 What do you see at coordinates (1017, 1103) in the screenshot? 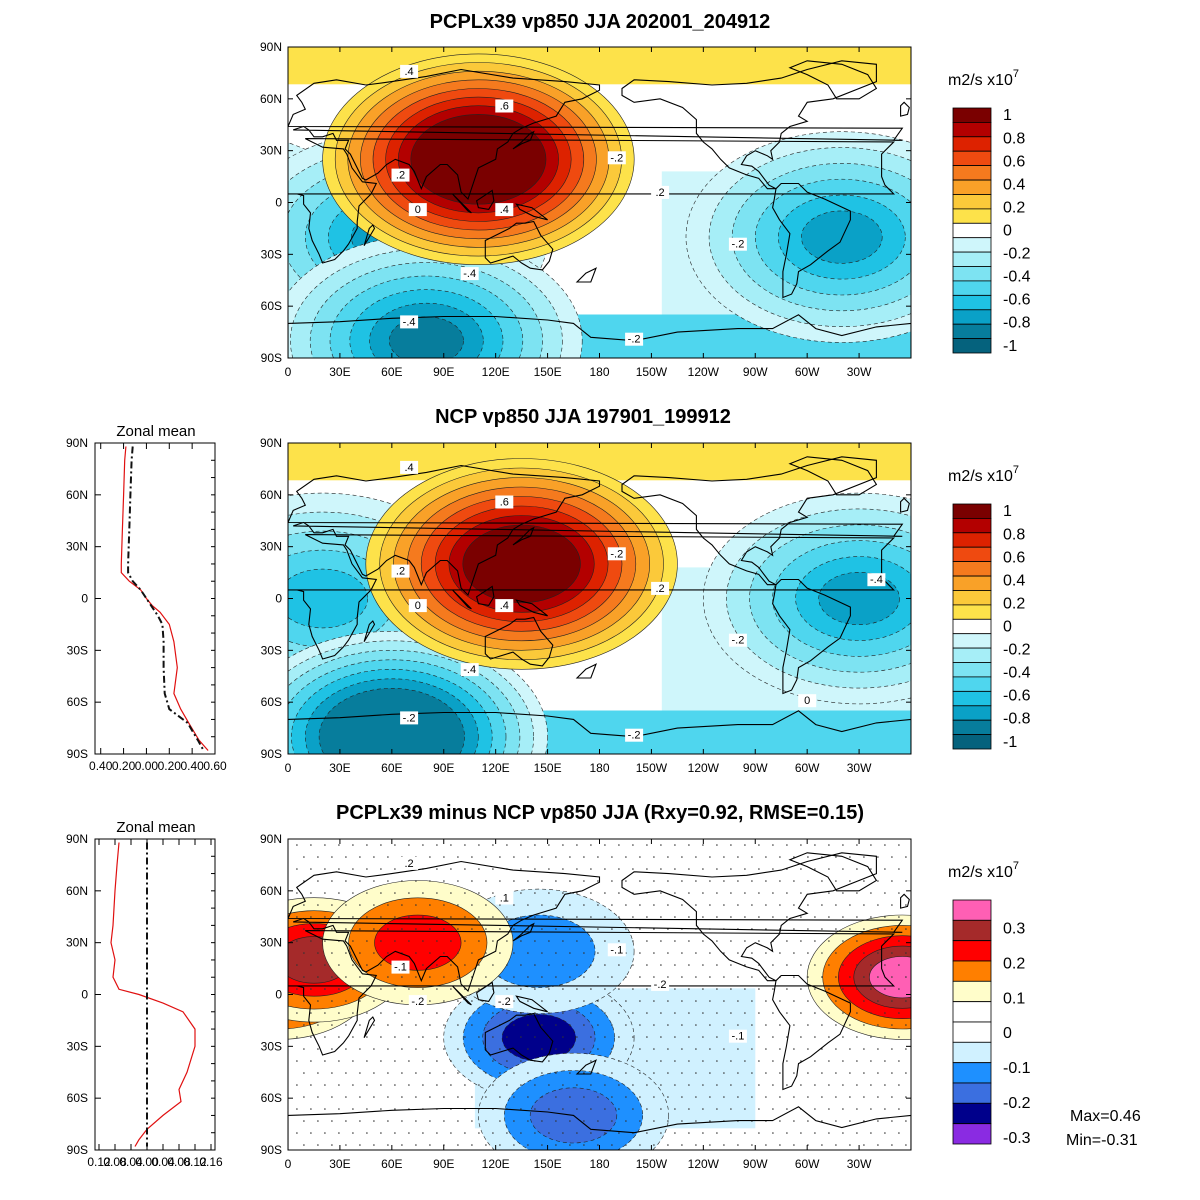
I see `colorbar-label: -0.2` at bounding box center [1017, 1103].